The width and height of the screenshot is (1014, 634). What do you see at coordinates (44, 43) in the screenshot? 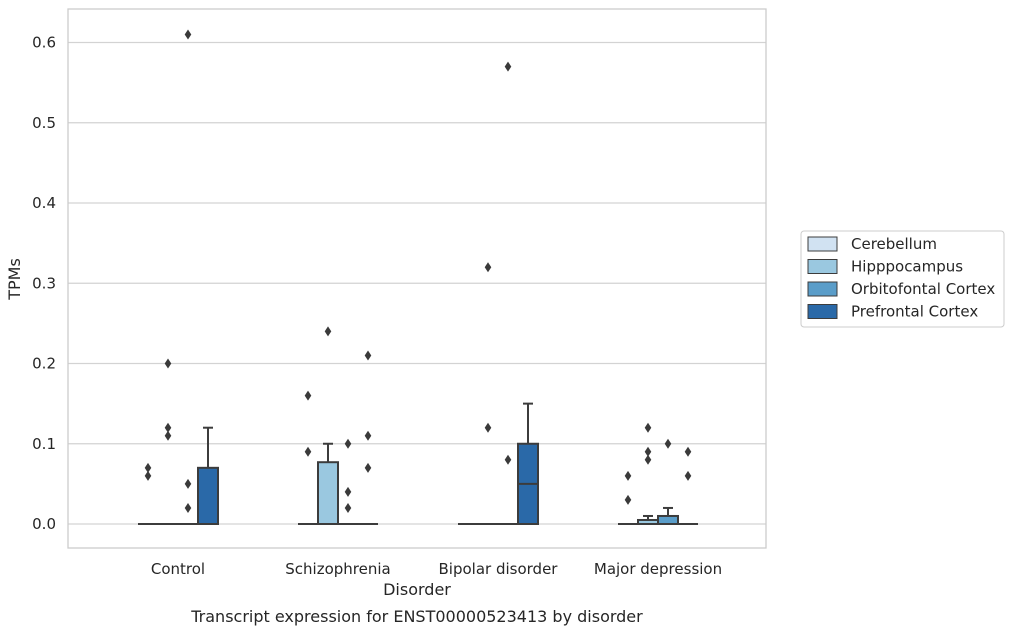
I see `y-tick-label: 0.6` at bounding box center [44, 43].